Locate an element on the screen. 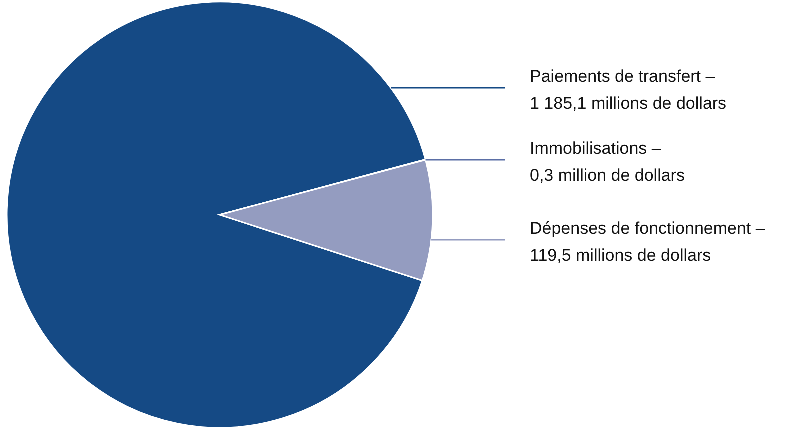  data-label: 0,3 million de dollars is located at coordinates (607, 175).